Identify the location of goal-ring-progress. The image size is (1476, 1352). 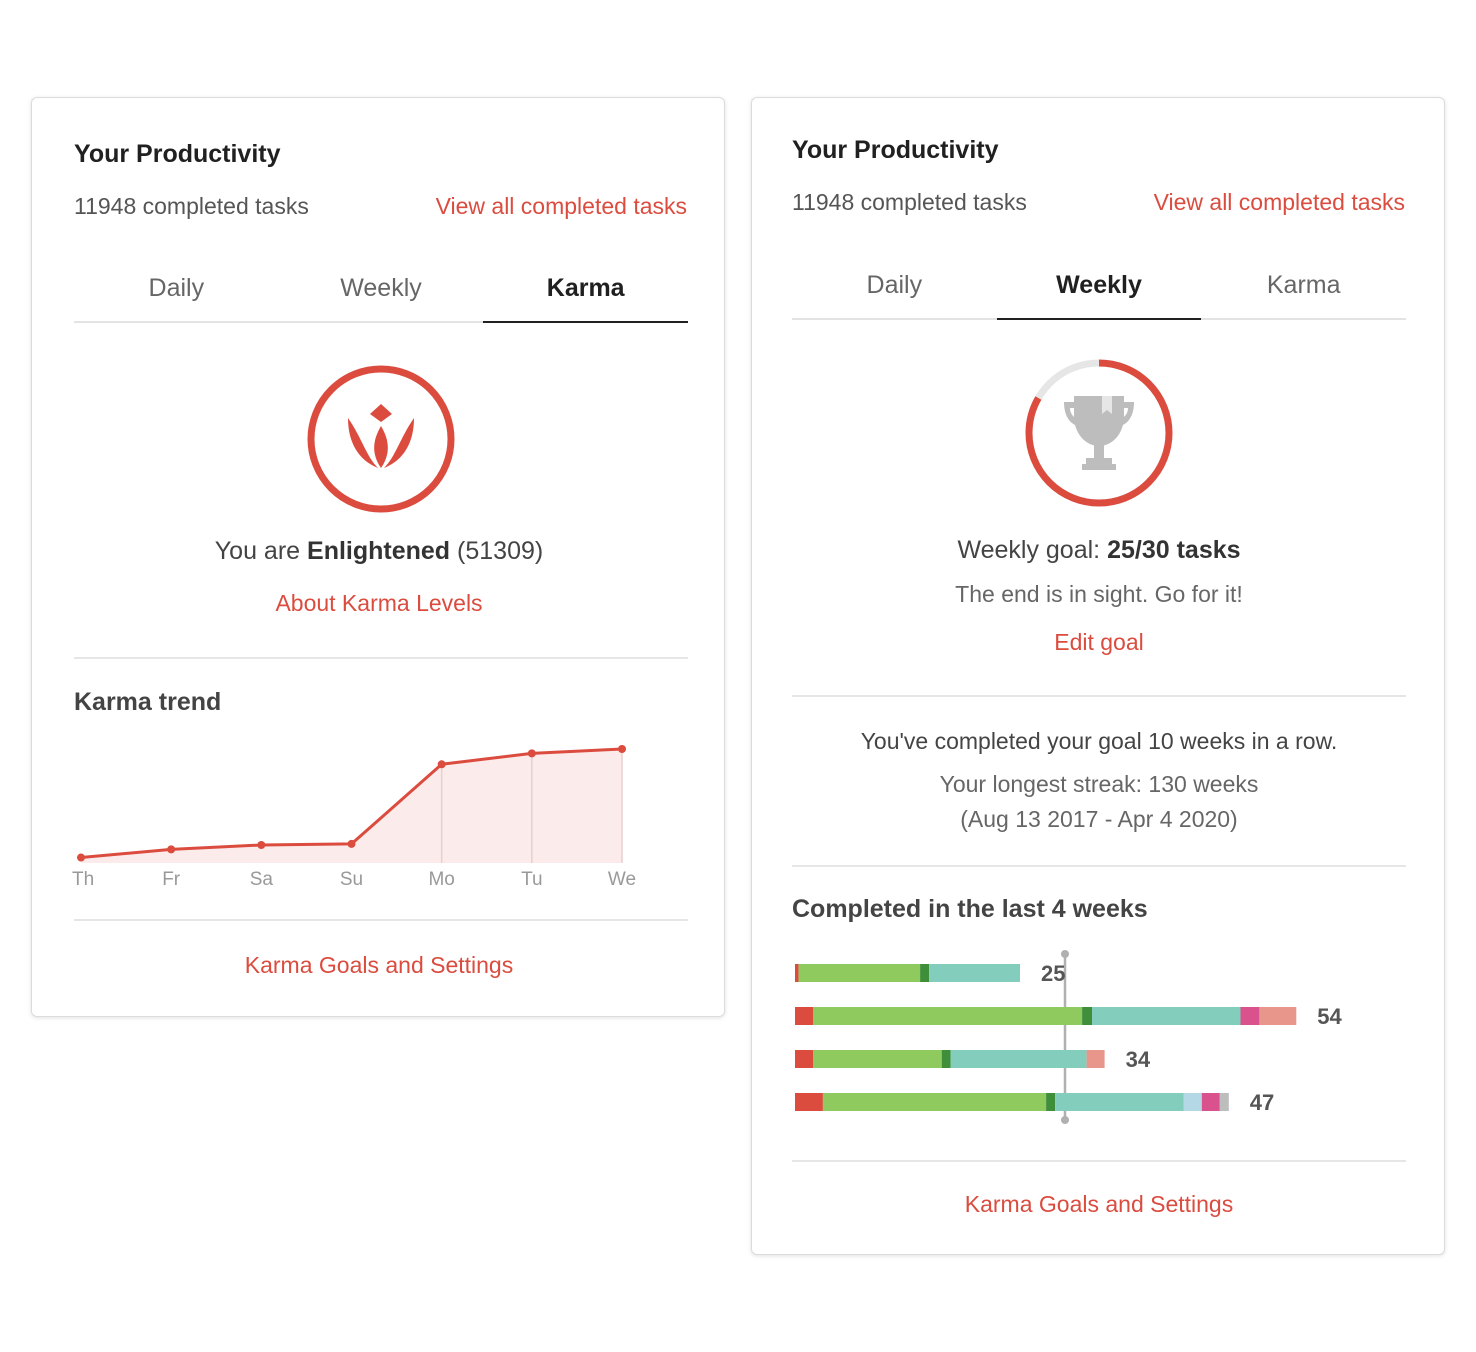
(1099, 433).